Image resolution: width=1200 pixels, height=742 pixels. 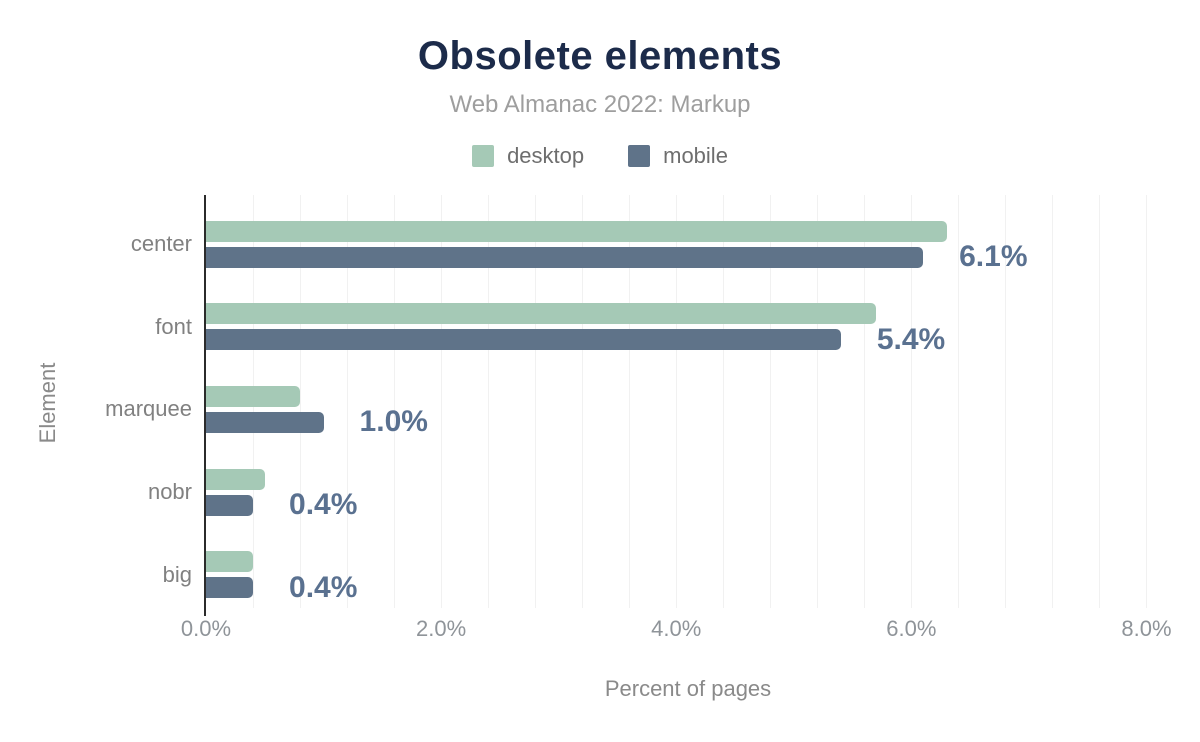 What do you see at coordinates (235, 479) in the screenshot?
I see `bar-desktop-nobr` at bounding box center [235, 479].